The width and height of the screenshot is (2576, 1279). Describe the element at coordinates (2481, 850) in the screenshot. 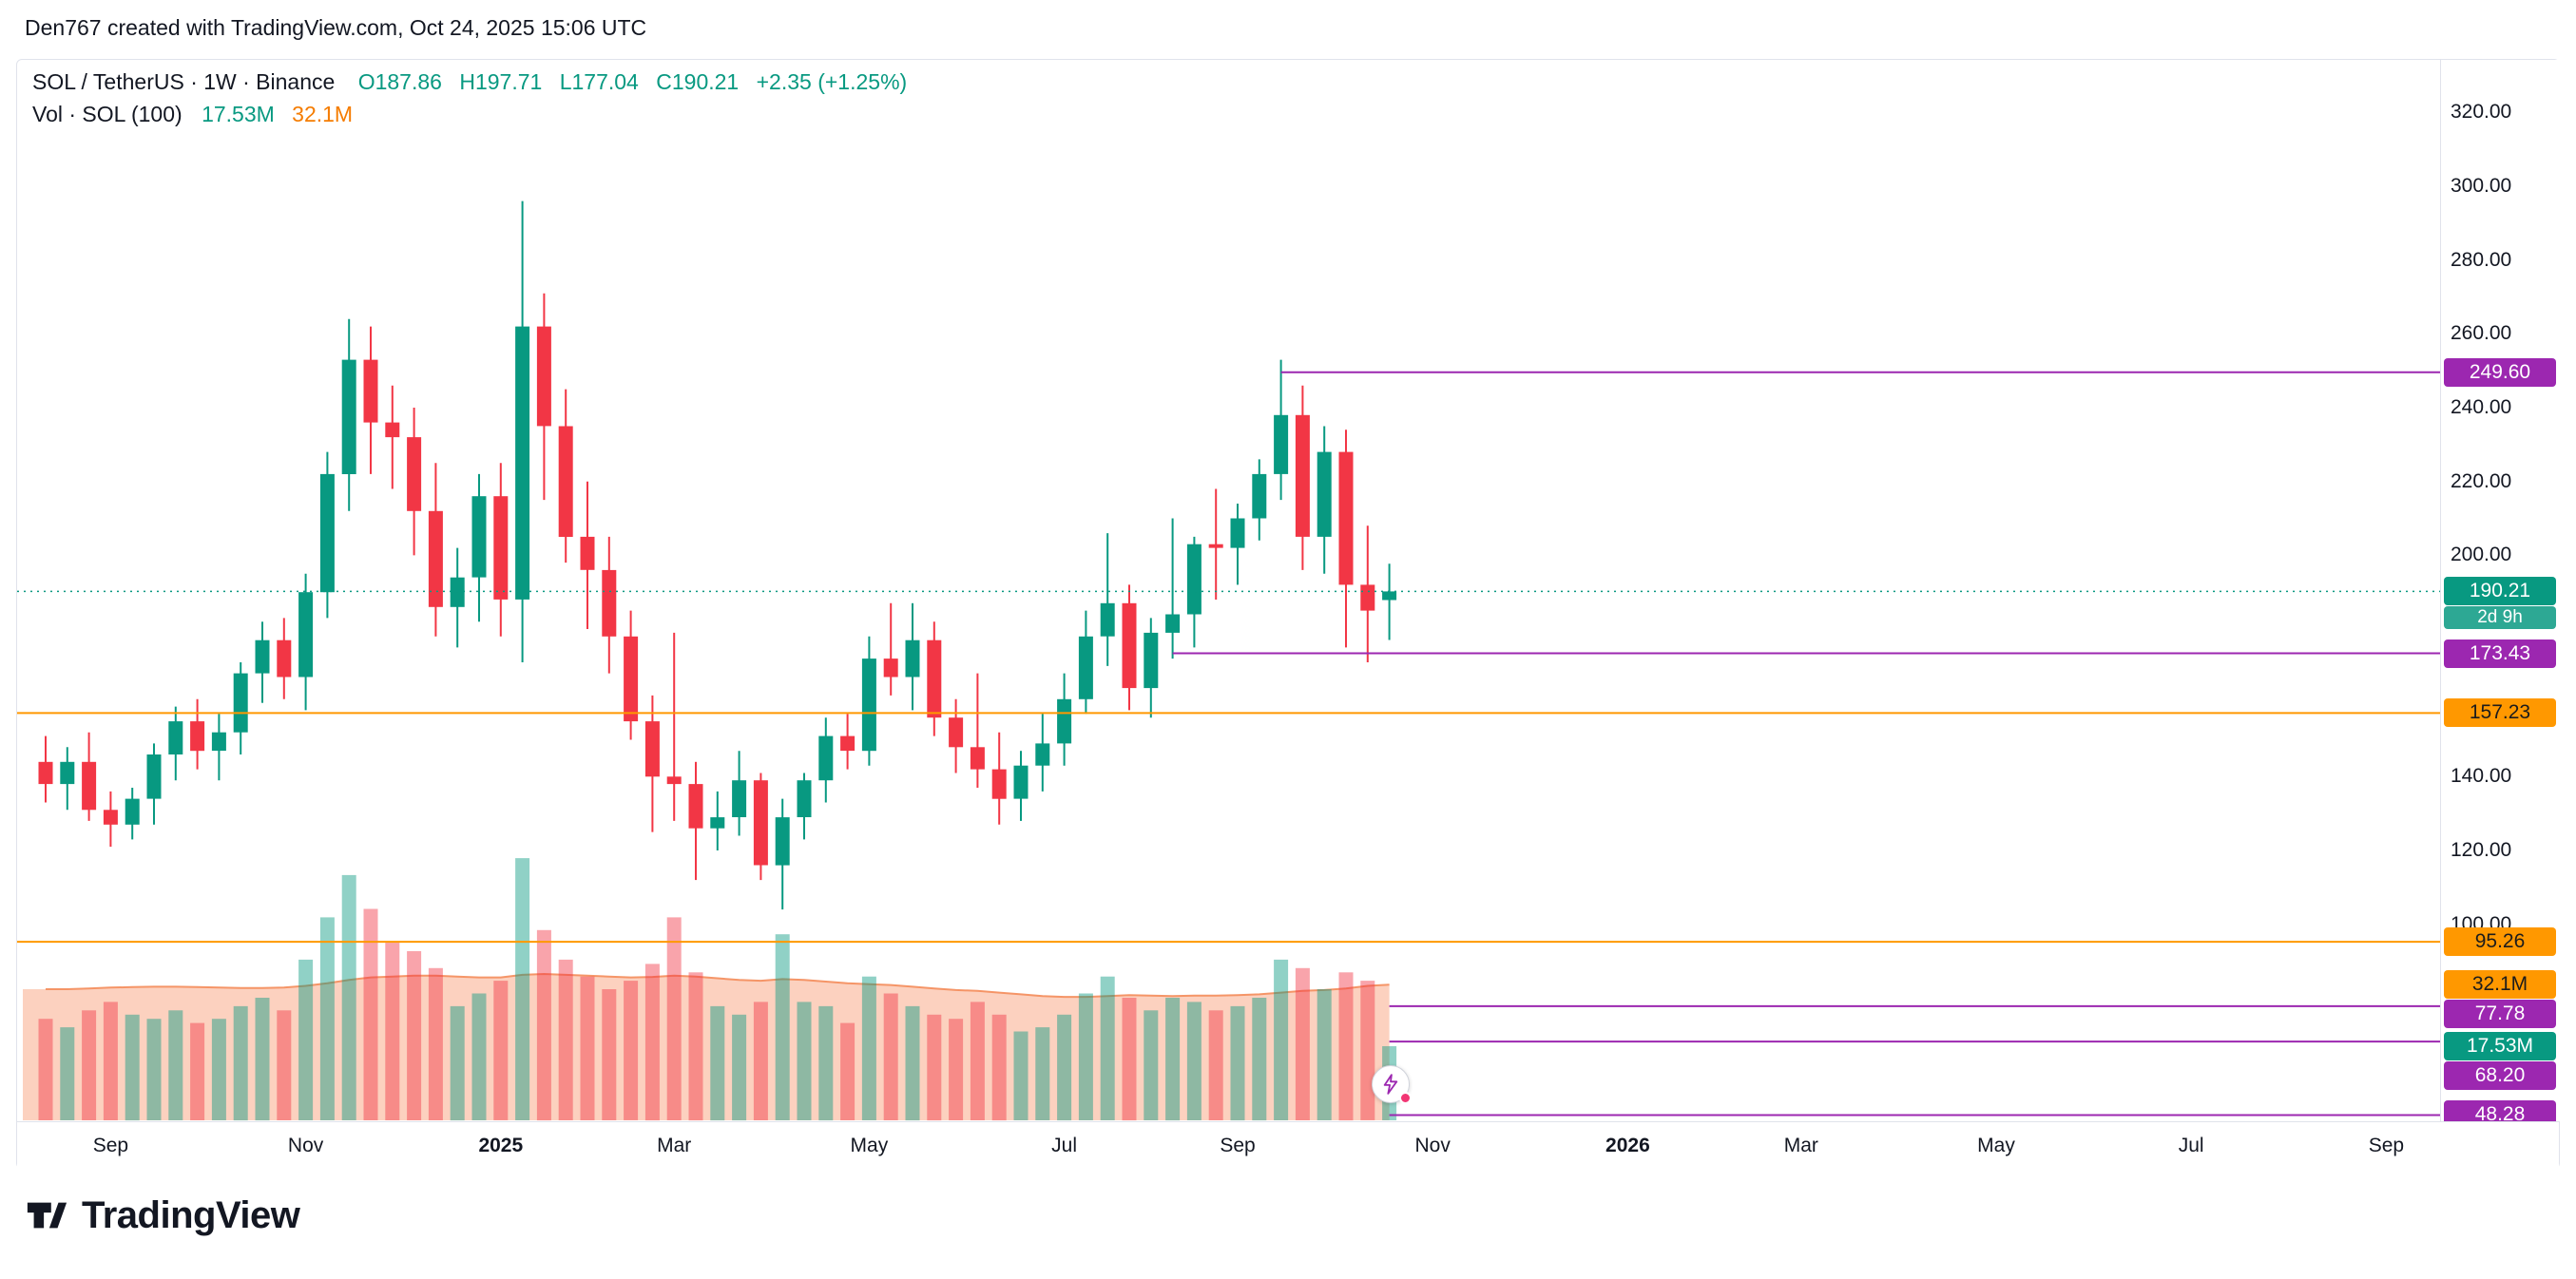

I see `price-tick: 120.00` at that location.